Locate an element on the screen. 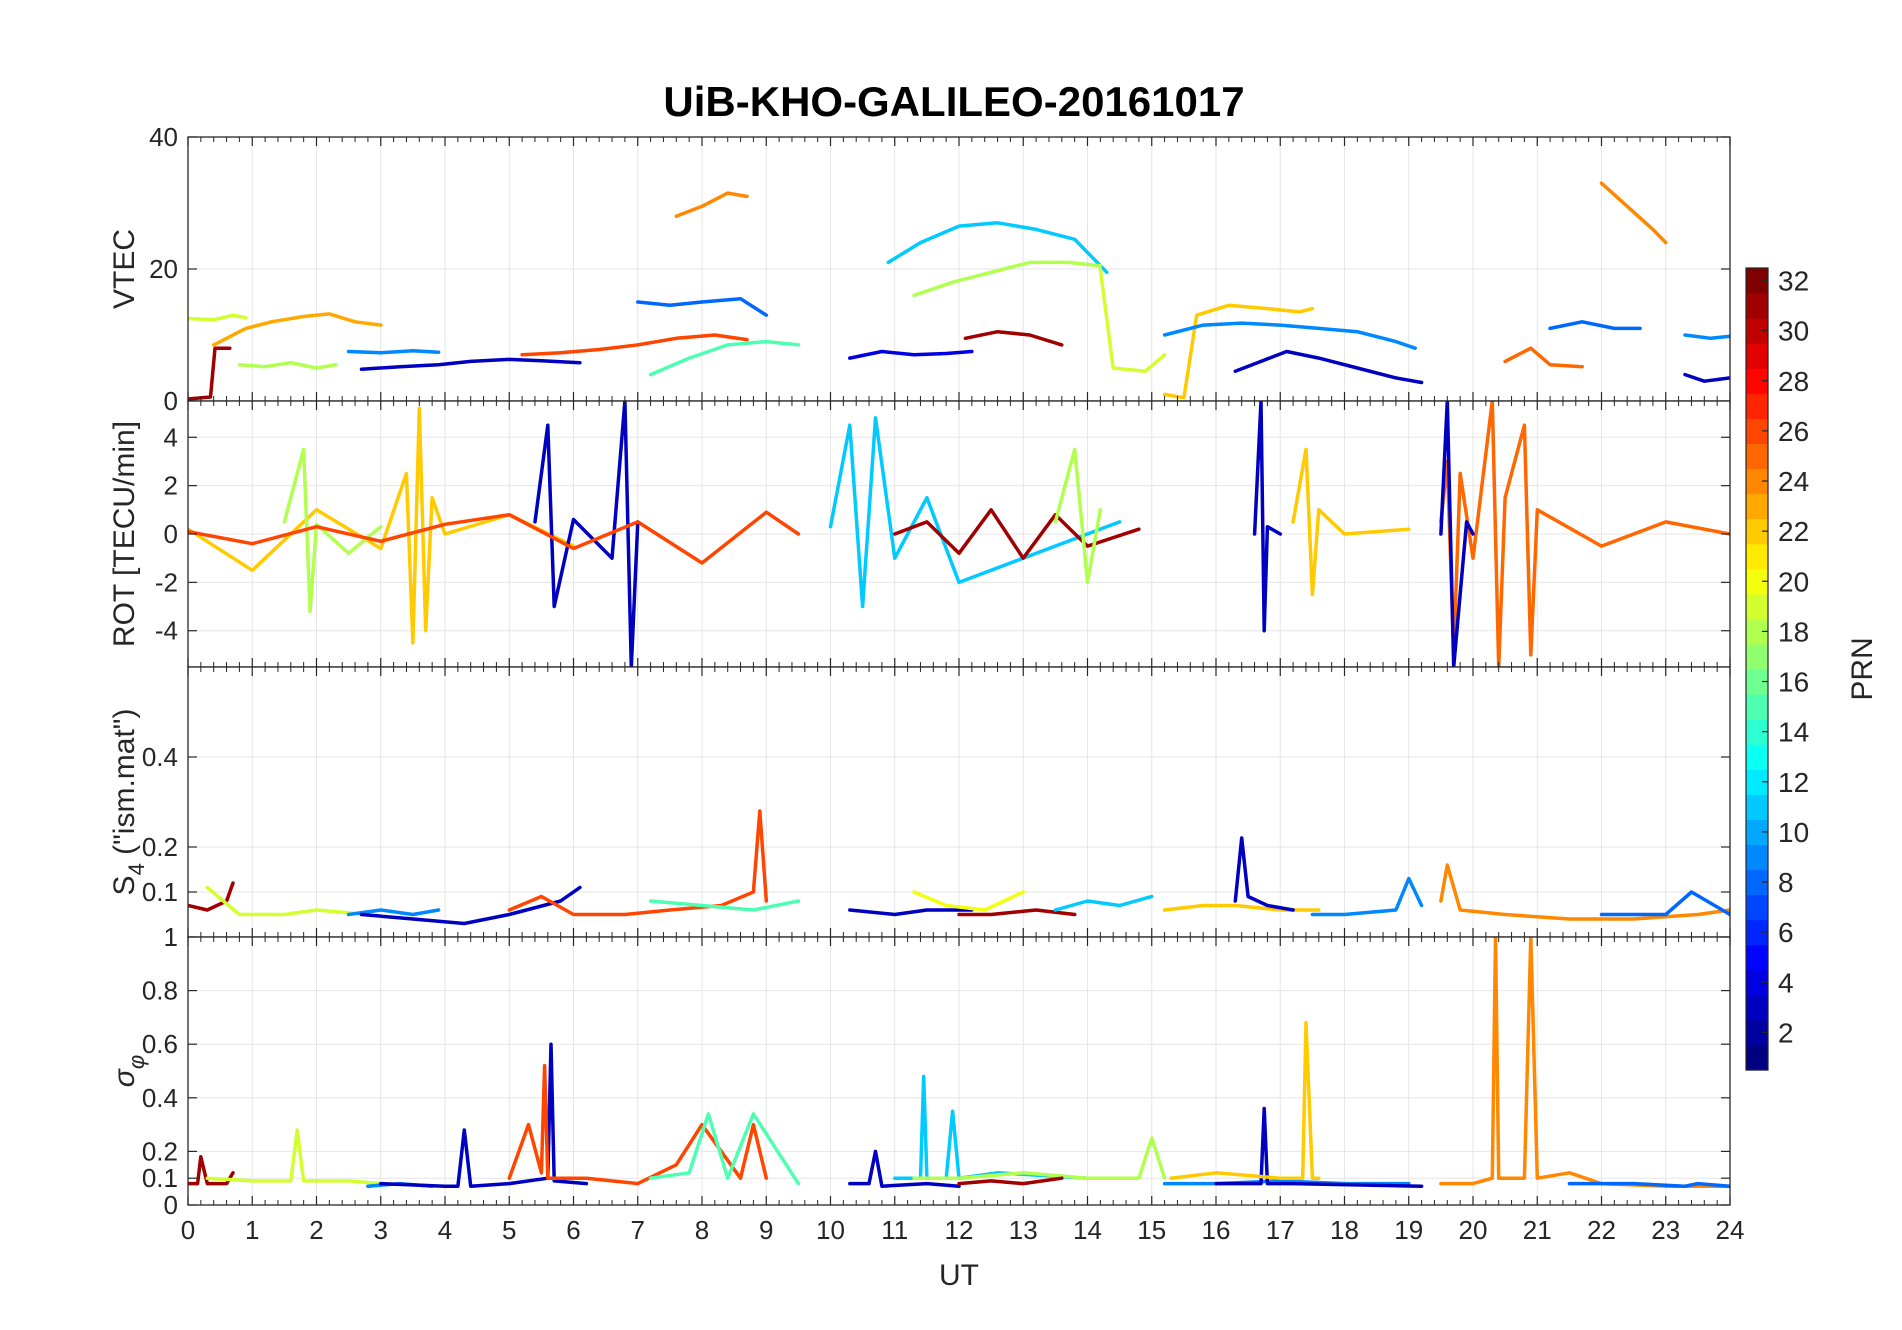 The image size is (1902, 1330). x-tick-label: 2 is located at coordinates (316, 1230).